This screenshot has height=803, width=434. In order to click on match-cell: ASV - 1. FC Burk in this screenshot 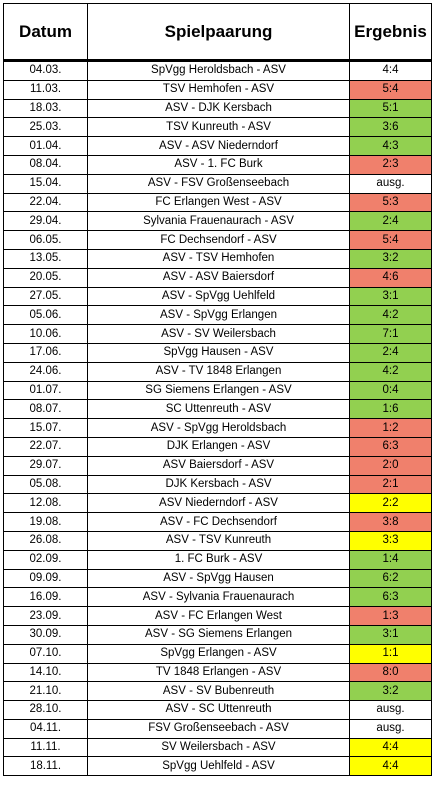, I will do `click(218, 164)`.